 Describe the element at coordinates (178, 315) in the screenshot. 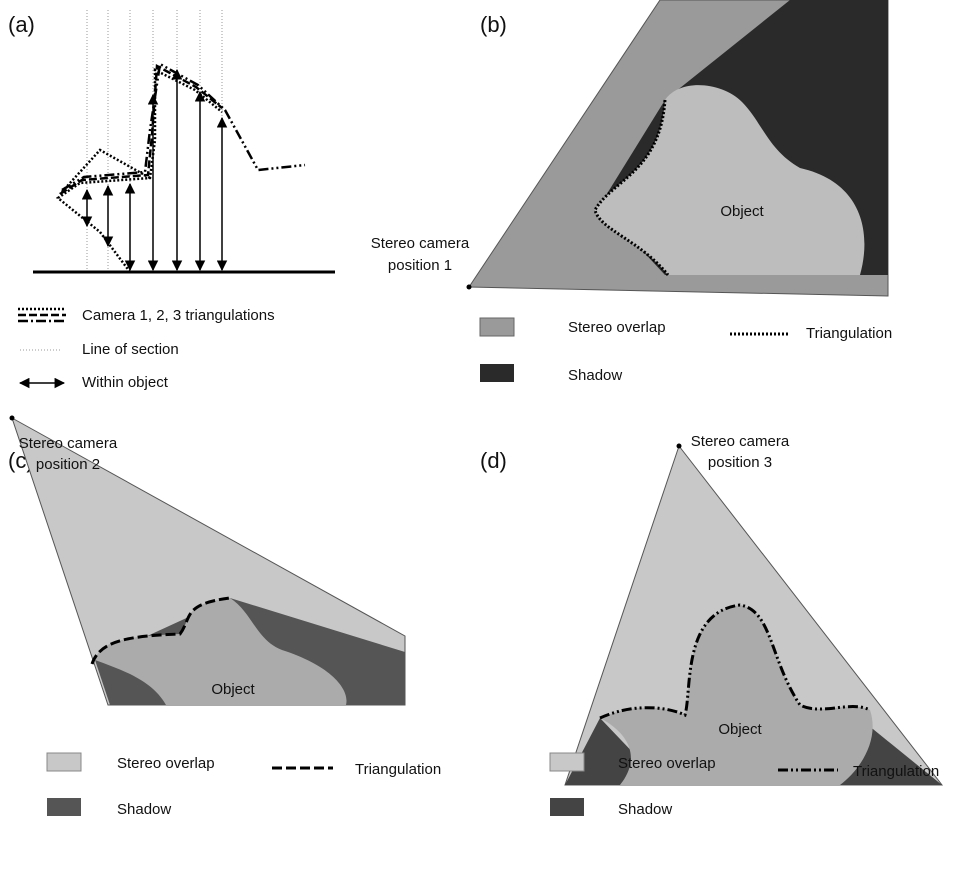

I see `legend-label: Camera 1, 2, 3 triangulations` at that location.